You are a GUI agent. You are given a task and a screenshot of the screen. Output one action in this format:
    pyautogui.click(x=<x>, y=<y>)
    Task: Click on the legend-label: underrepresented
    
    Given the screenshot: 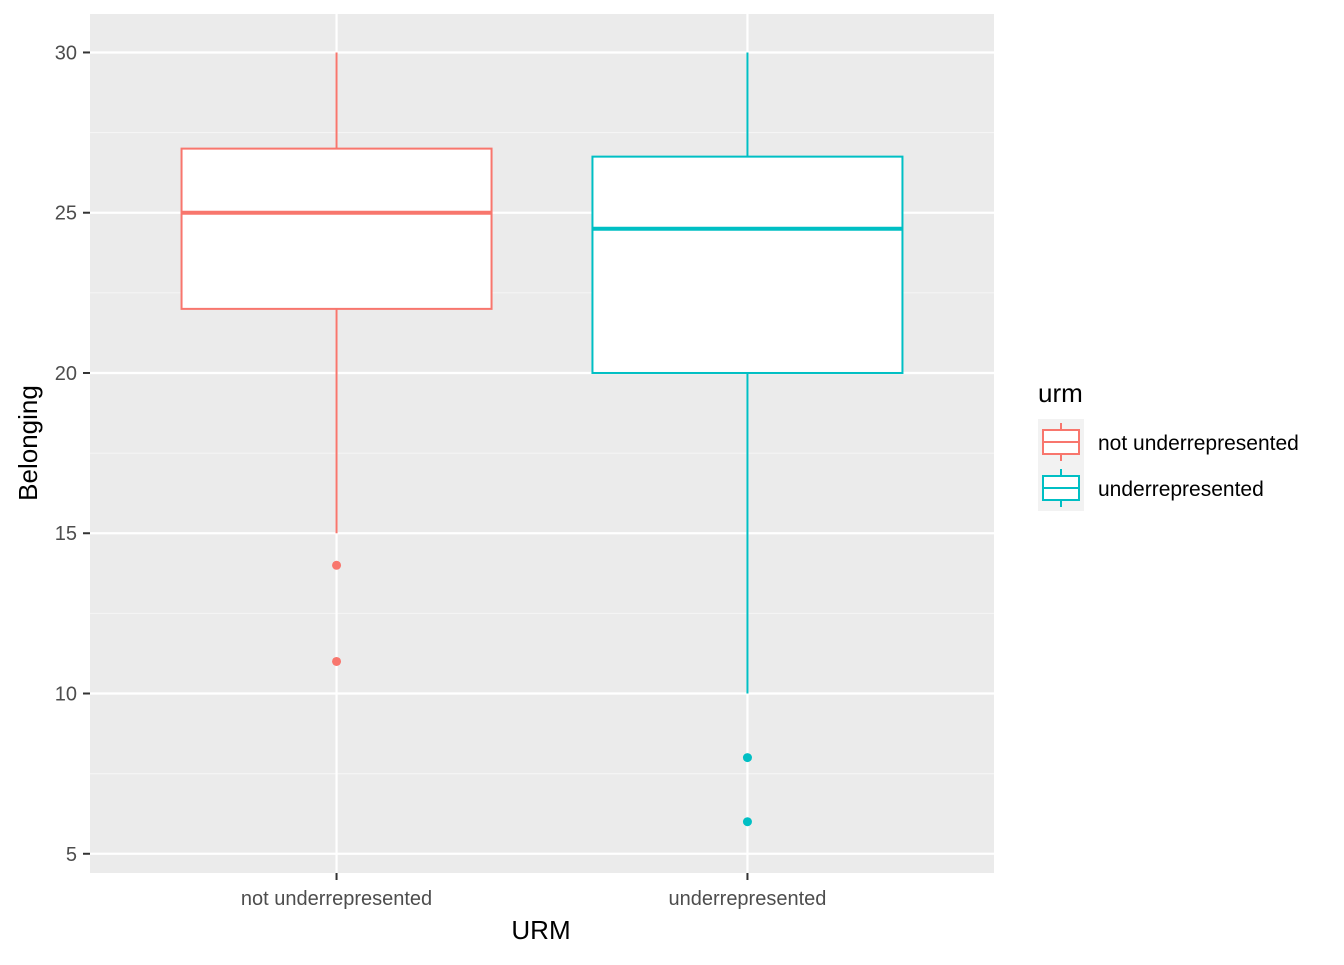 What is the action you would take?
    pyautogui.click(x=1181, y=489)
    